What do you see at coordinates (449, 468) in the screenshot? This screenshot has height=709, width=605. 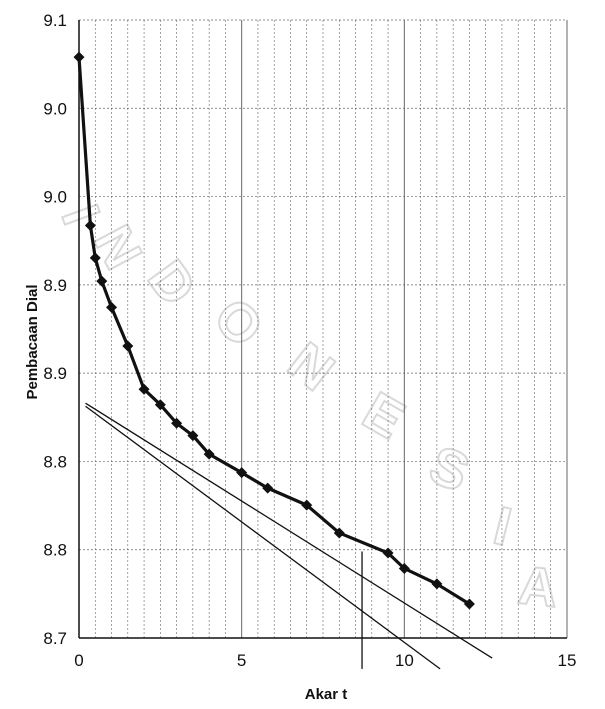 I see `watermark-letter: S` at bounding box center [449, 468].